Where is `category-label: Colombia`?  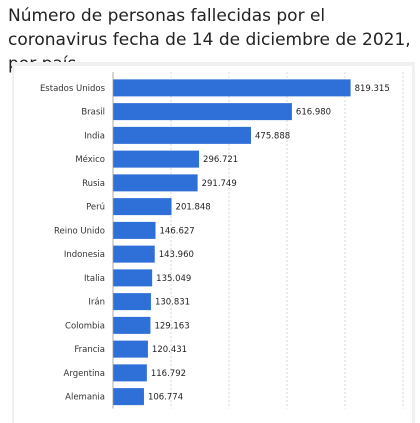
category-label: Colombia is located at coordinates (85, 326).